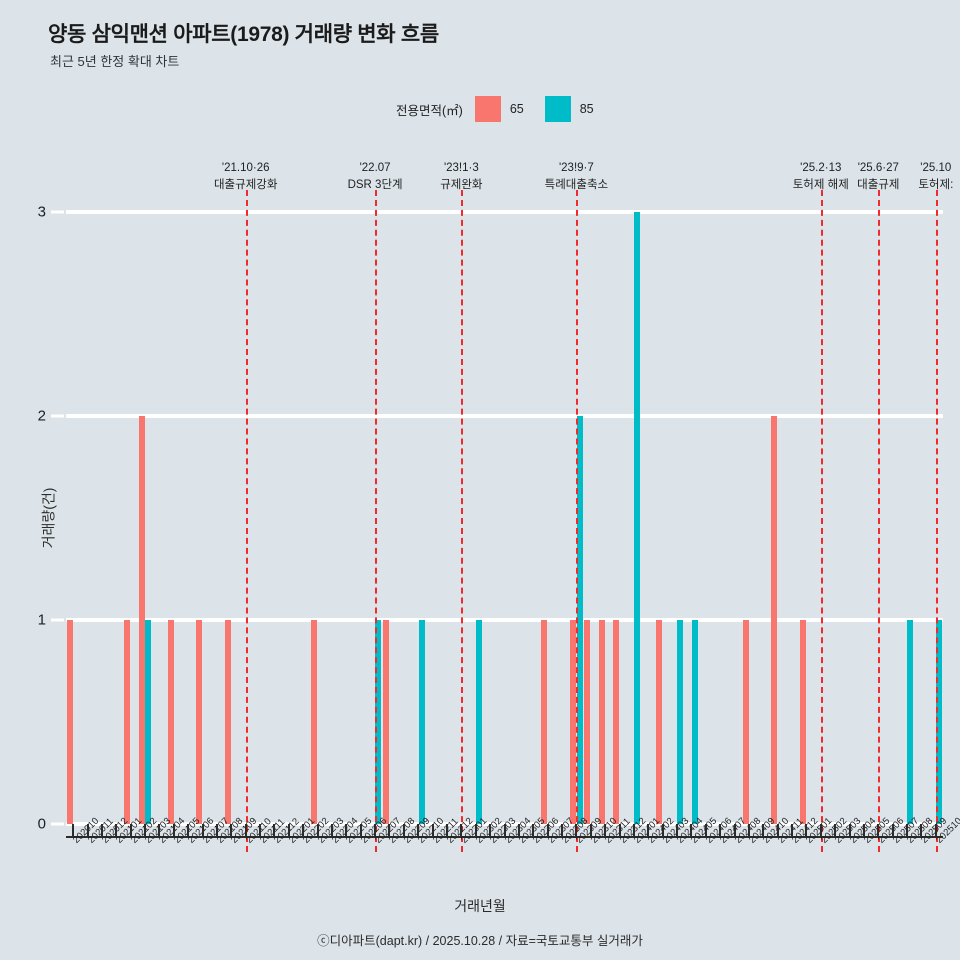  Describe the element at coordinates (48, 518) in the screenshot. I see `y-axis-label: 거래량(건)` at that location.